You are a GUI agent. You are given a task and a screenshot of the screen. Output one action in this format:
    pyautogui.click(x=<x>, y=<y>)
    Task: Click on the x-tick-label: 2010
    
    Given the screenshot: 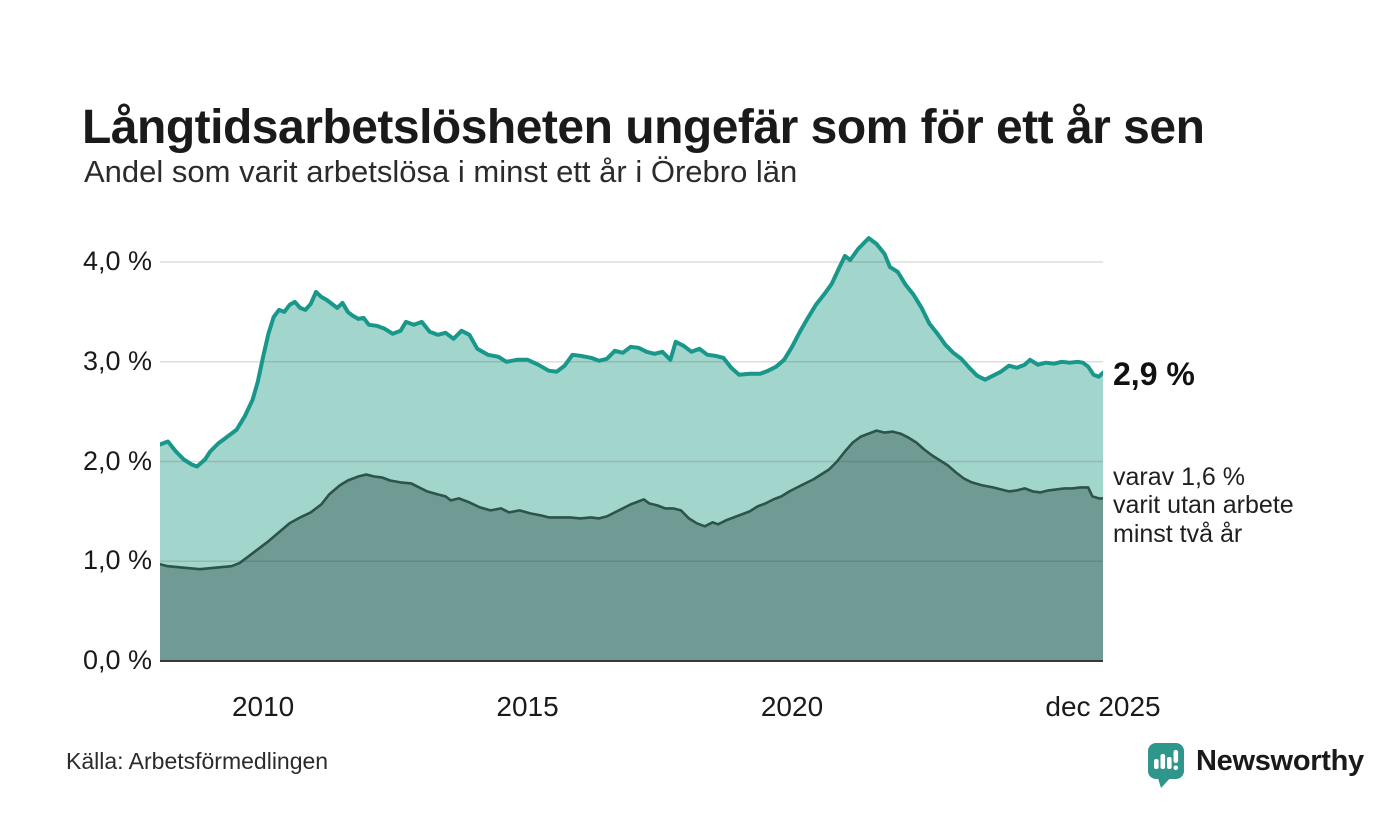 What is the action you would take?
    pyautogui.click(x=263, y=706)
    